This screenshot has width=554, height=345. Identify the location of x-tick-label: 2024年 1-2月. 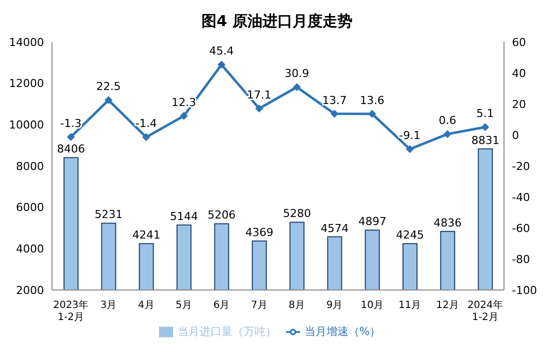
(485, 311).